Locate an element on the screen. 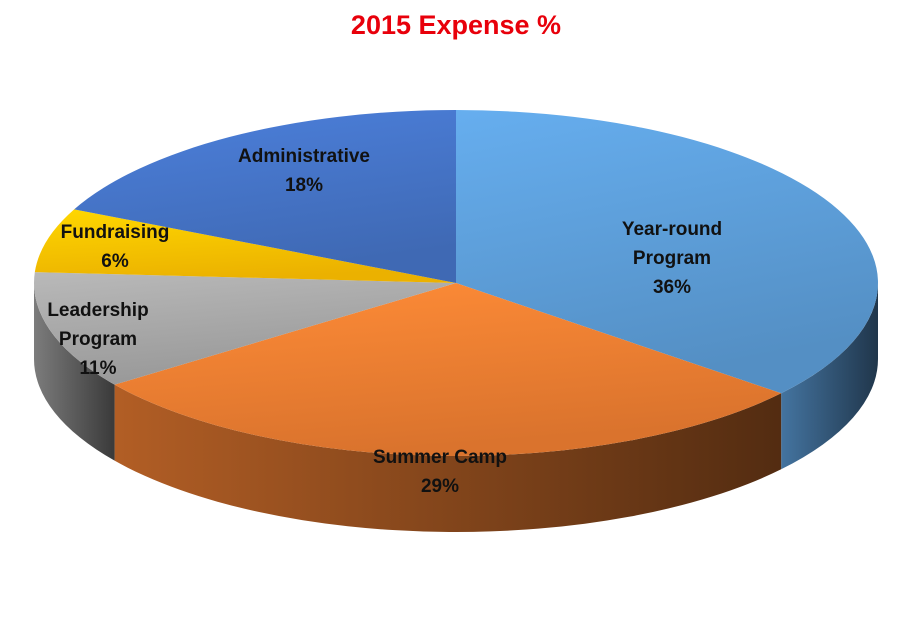 This screenshot has height=627, width=912. pie-side-leadership-program is located at coordinates (74, 372).